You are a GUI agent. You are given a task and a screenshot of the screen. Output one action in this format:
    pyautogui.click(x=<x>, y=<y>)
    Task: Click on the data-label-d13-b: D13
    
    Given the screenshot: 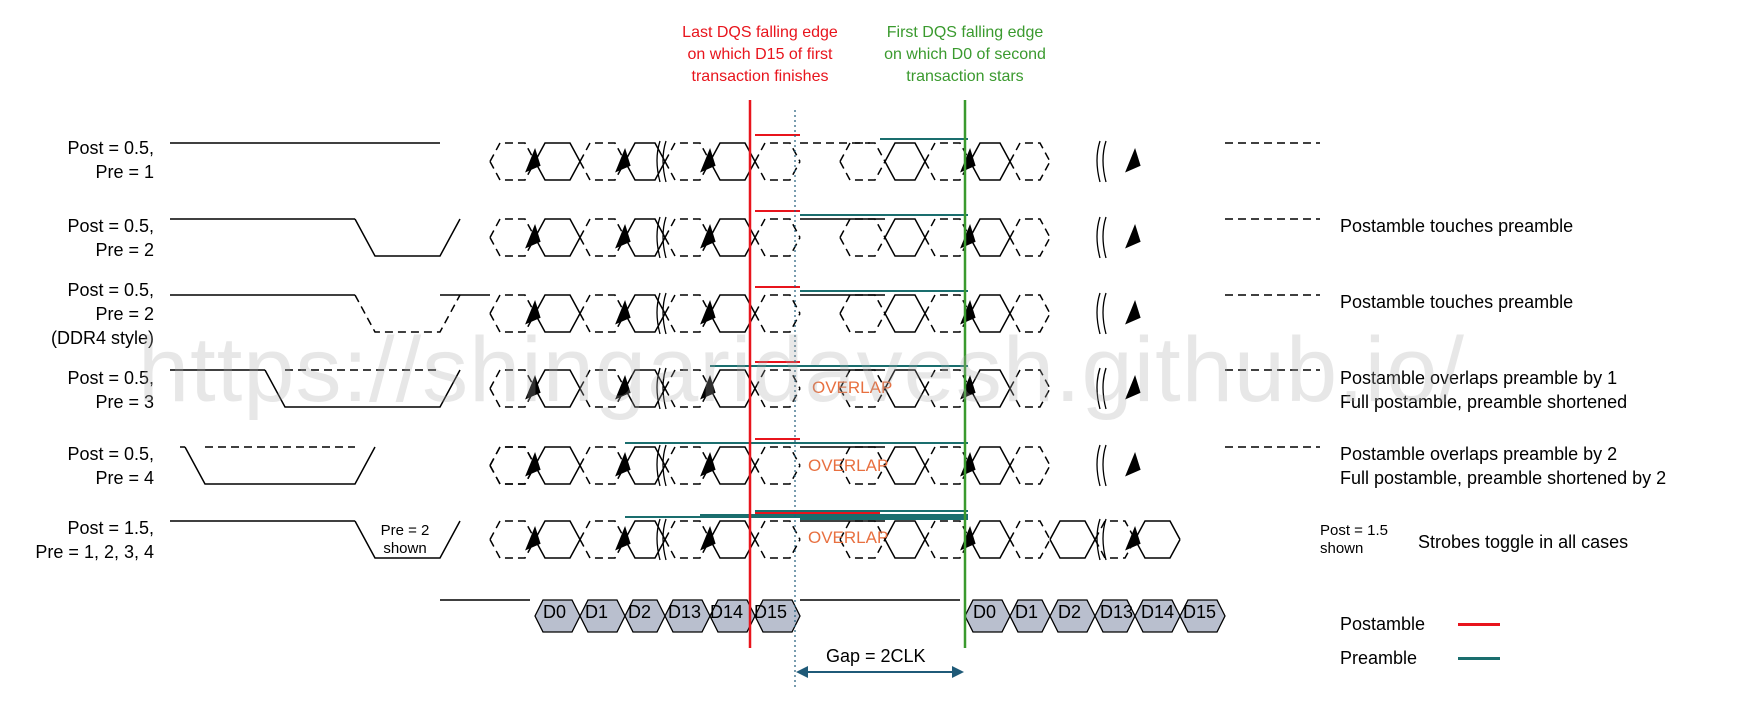 What is the action you would take?
    pyautogui.click(x=1117, y=612)
    